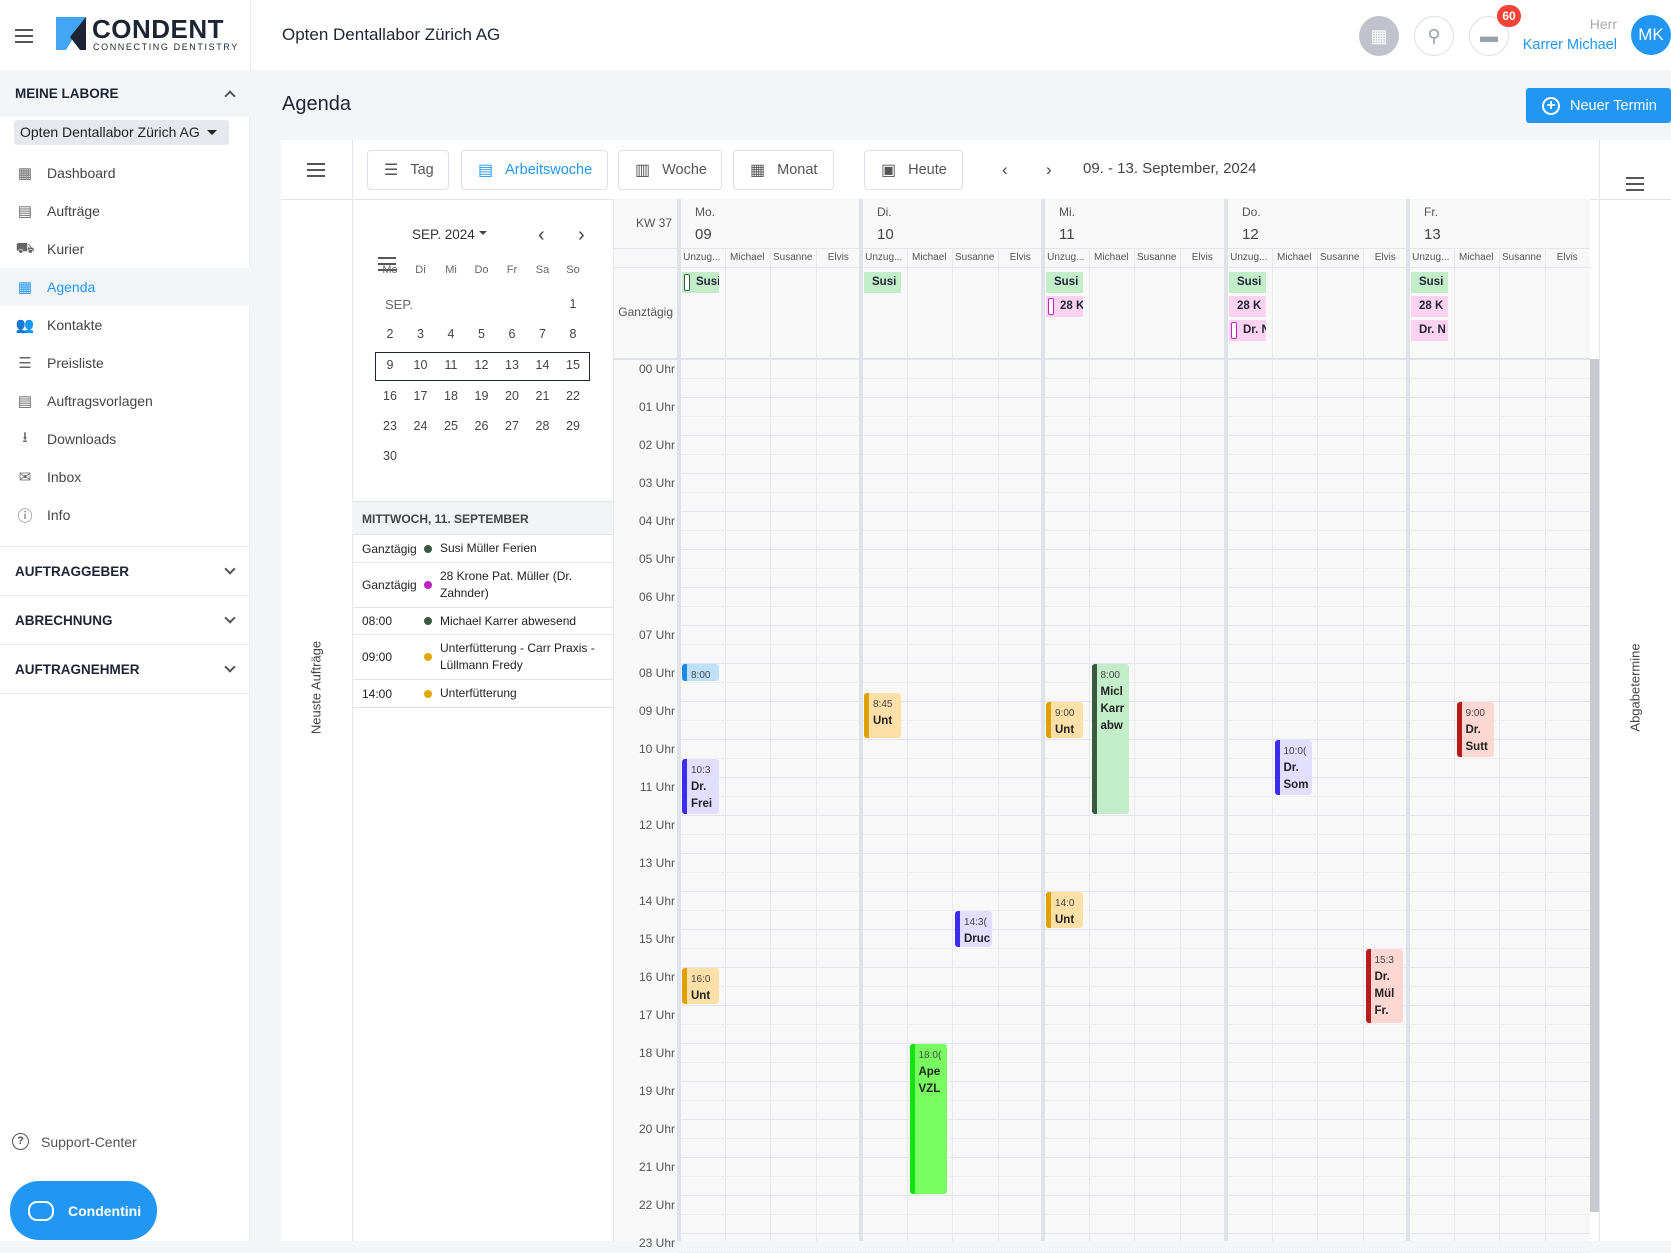  I want to click on mini-calendar-day: 28, so click(542, 426).